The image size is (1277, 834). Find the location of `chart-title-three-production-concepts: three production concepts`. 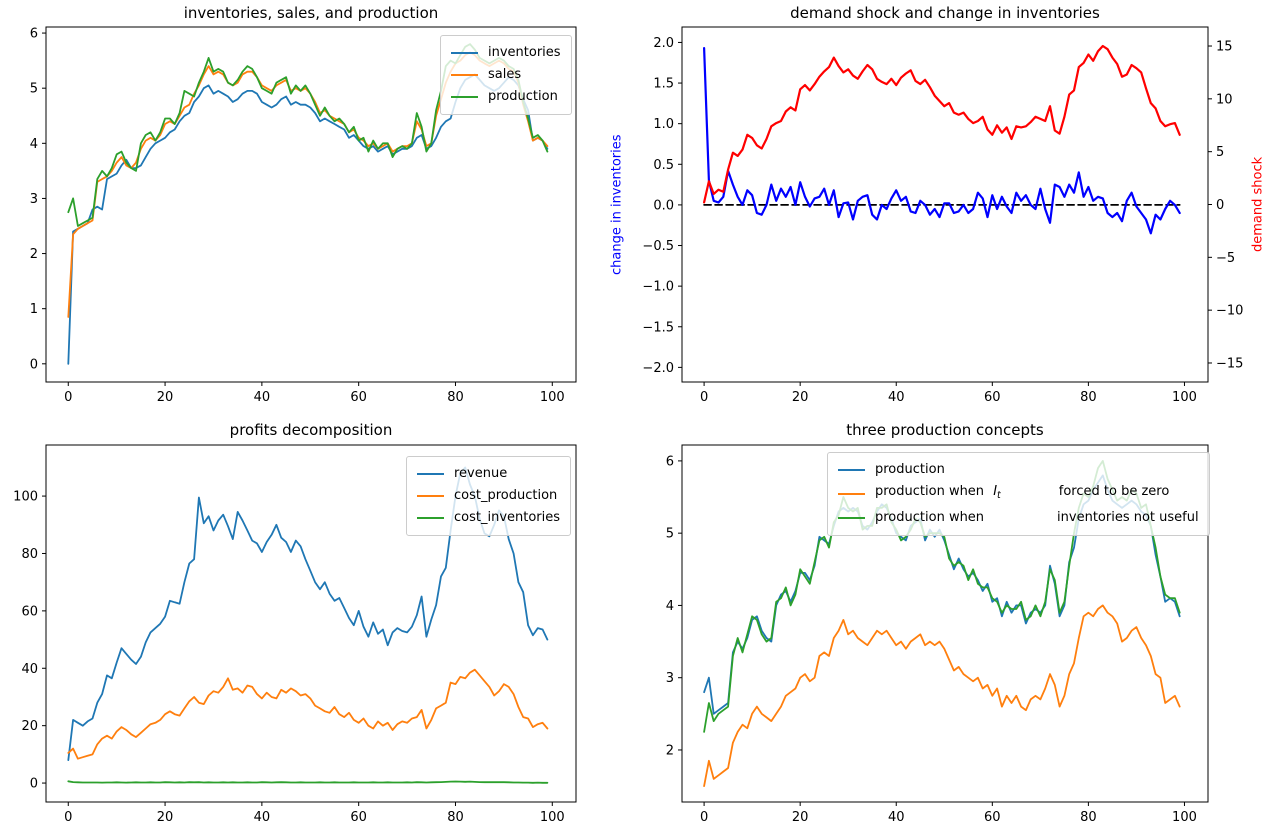

chart-title-three-production-concepts: three production concepts is located at coordinates (945, 430).